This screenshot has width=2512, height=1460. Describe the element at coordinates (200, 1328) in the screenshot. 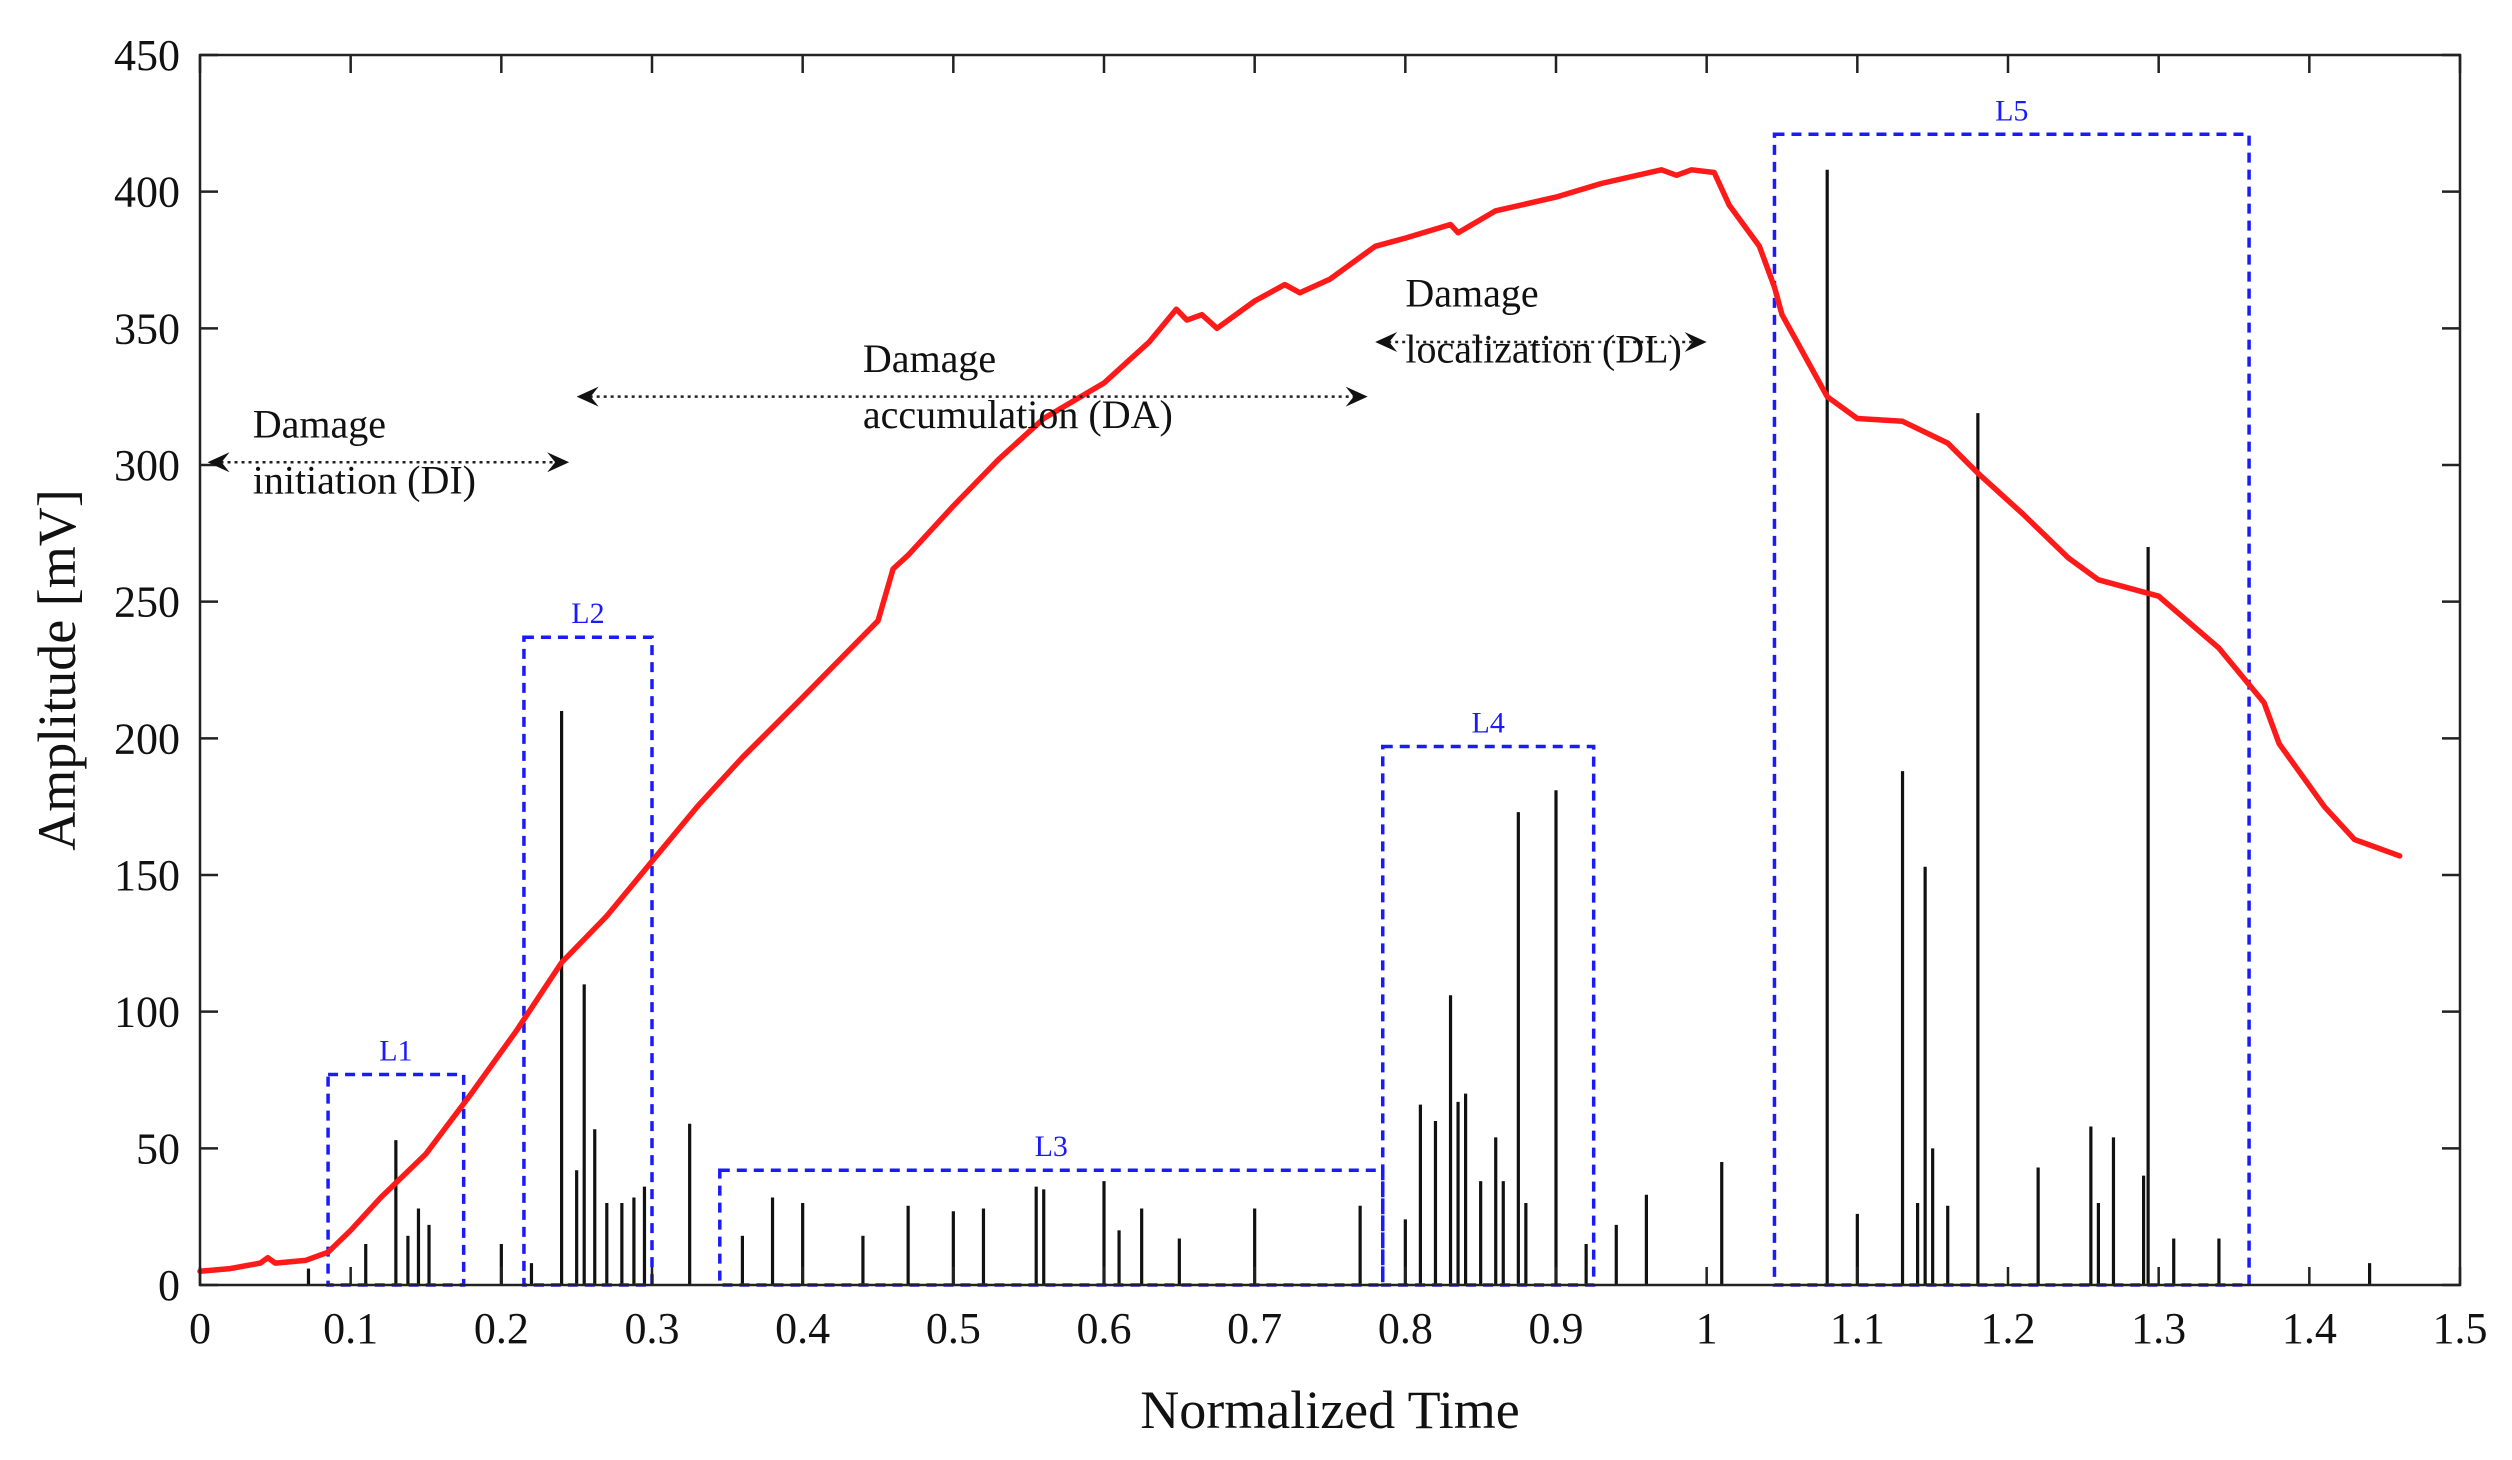

I see `x-tick-label: 0` at that location.